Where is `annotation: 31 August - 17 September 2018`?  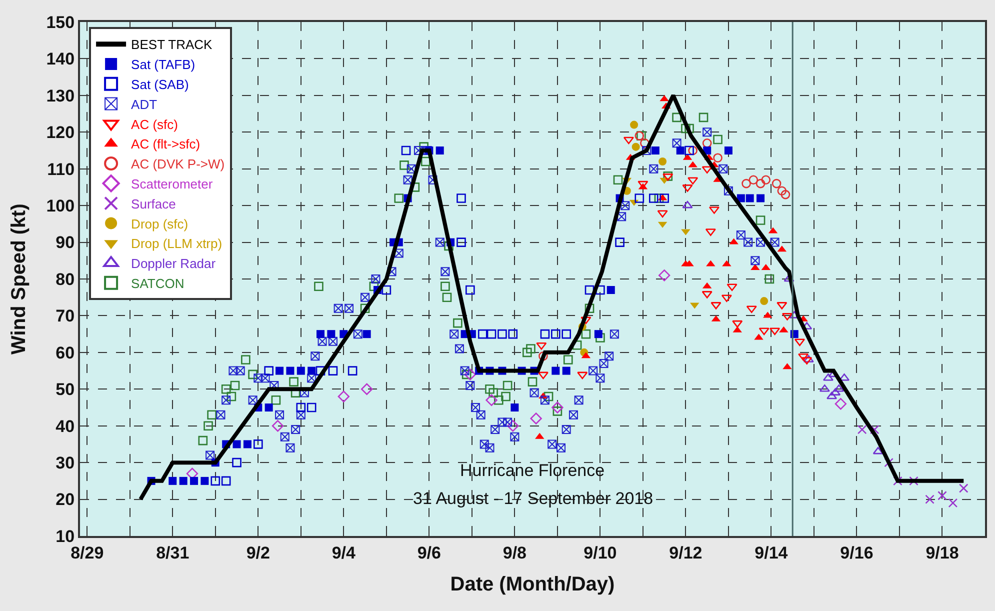 annotation: 31 August - 17 September 2018 is located at coordinates (533, 498).